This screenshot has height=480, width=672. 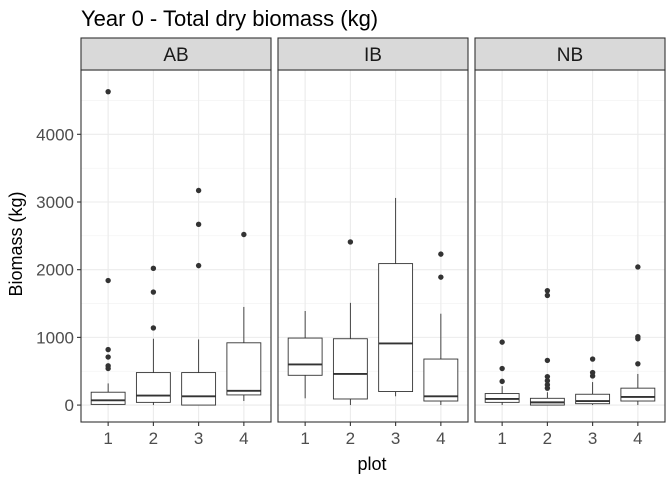 I want to click on y-tick-label: 2000, so click(x=55, y=270).